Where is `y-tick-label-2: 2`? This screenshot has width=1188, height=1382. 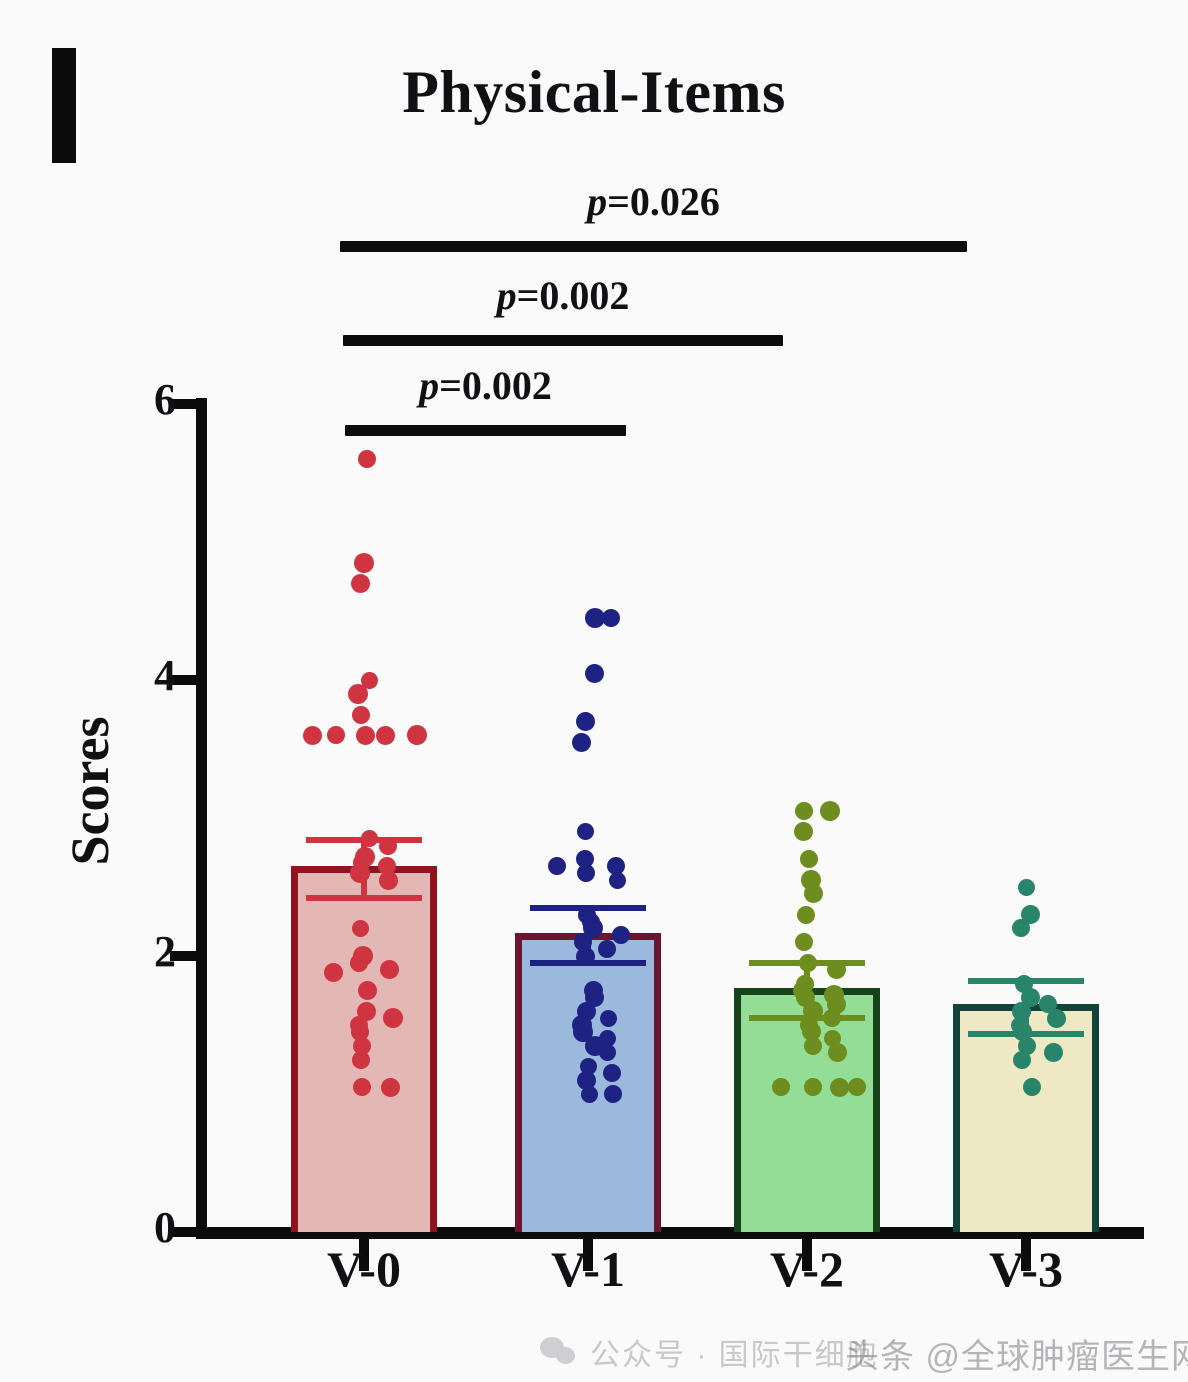 y-tick-label-2: 2 is located at coordinates (165, 951).